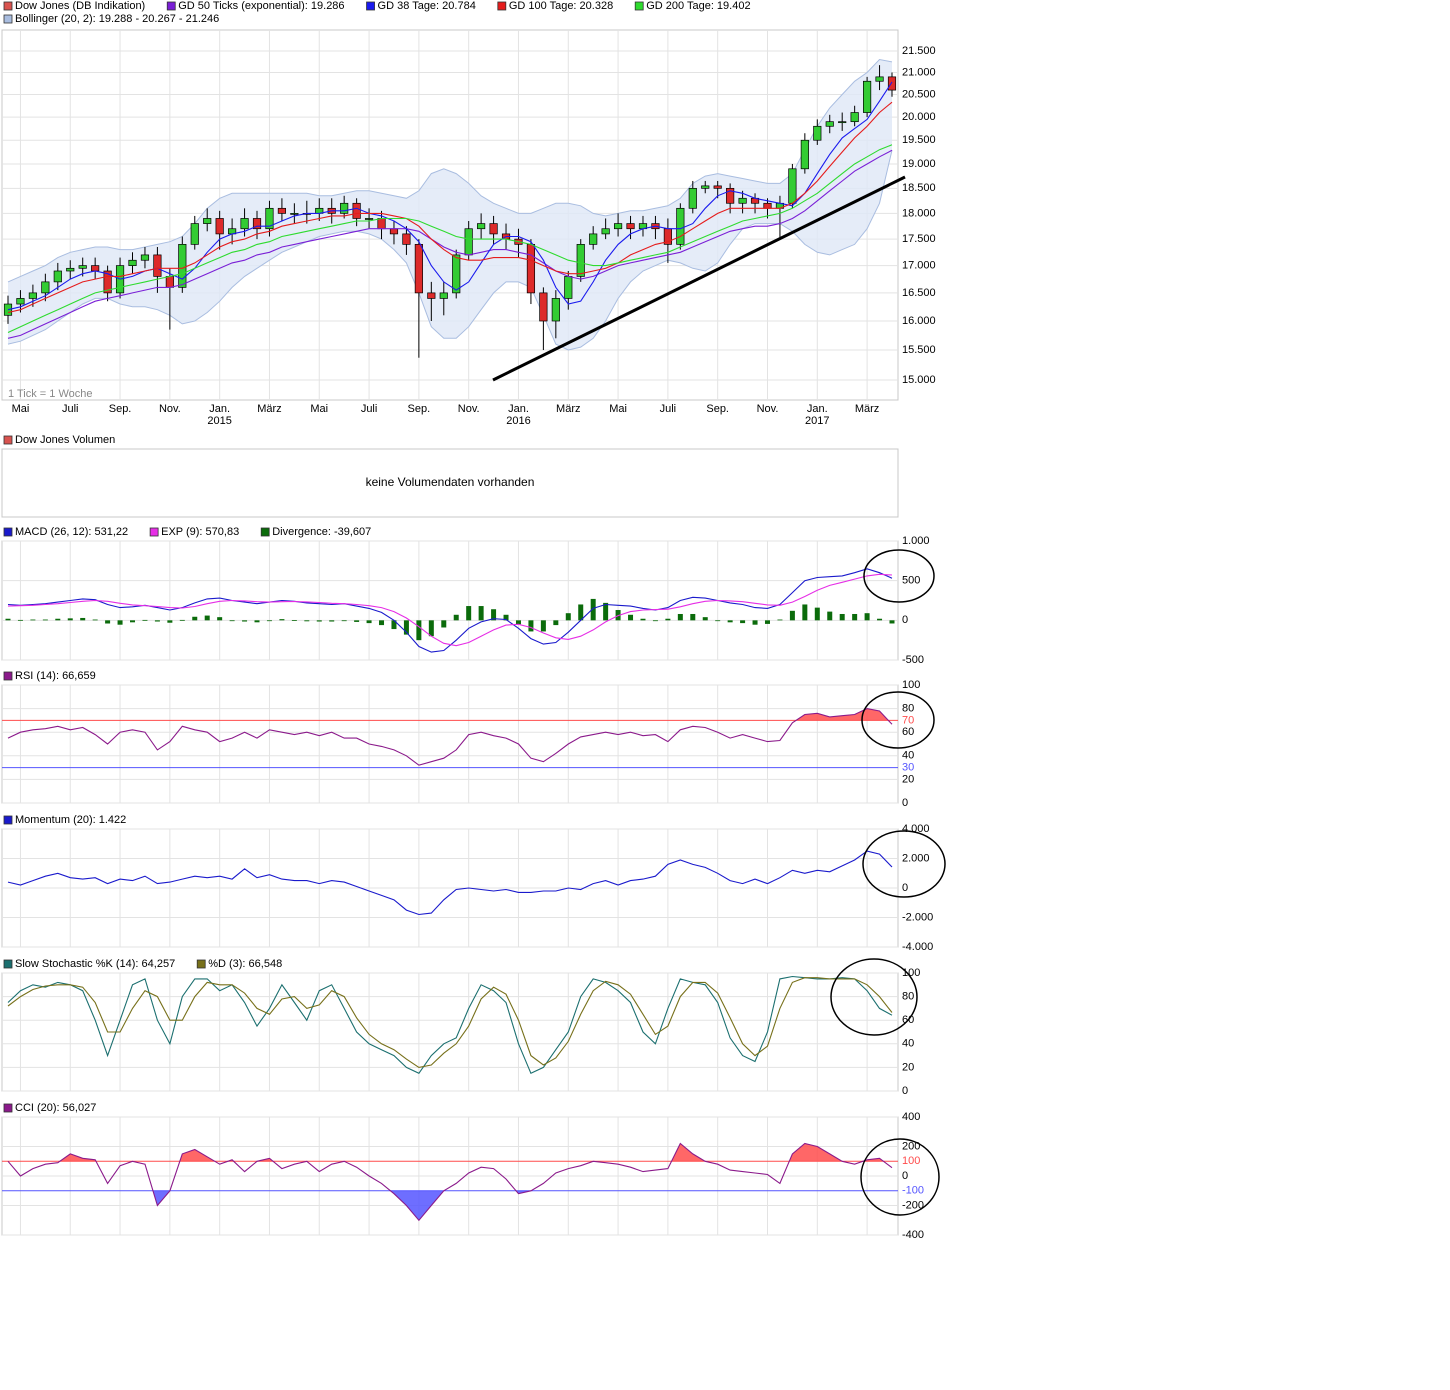 This screenshot has height=1390, width=1450. I want to click on y-tick-label: 21.500, so click(919, 51).